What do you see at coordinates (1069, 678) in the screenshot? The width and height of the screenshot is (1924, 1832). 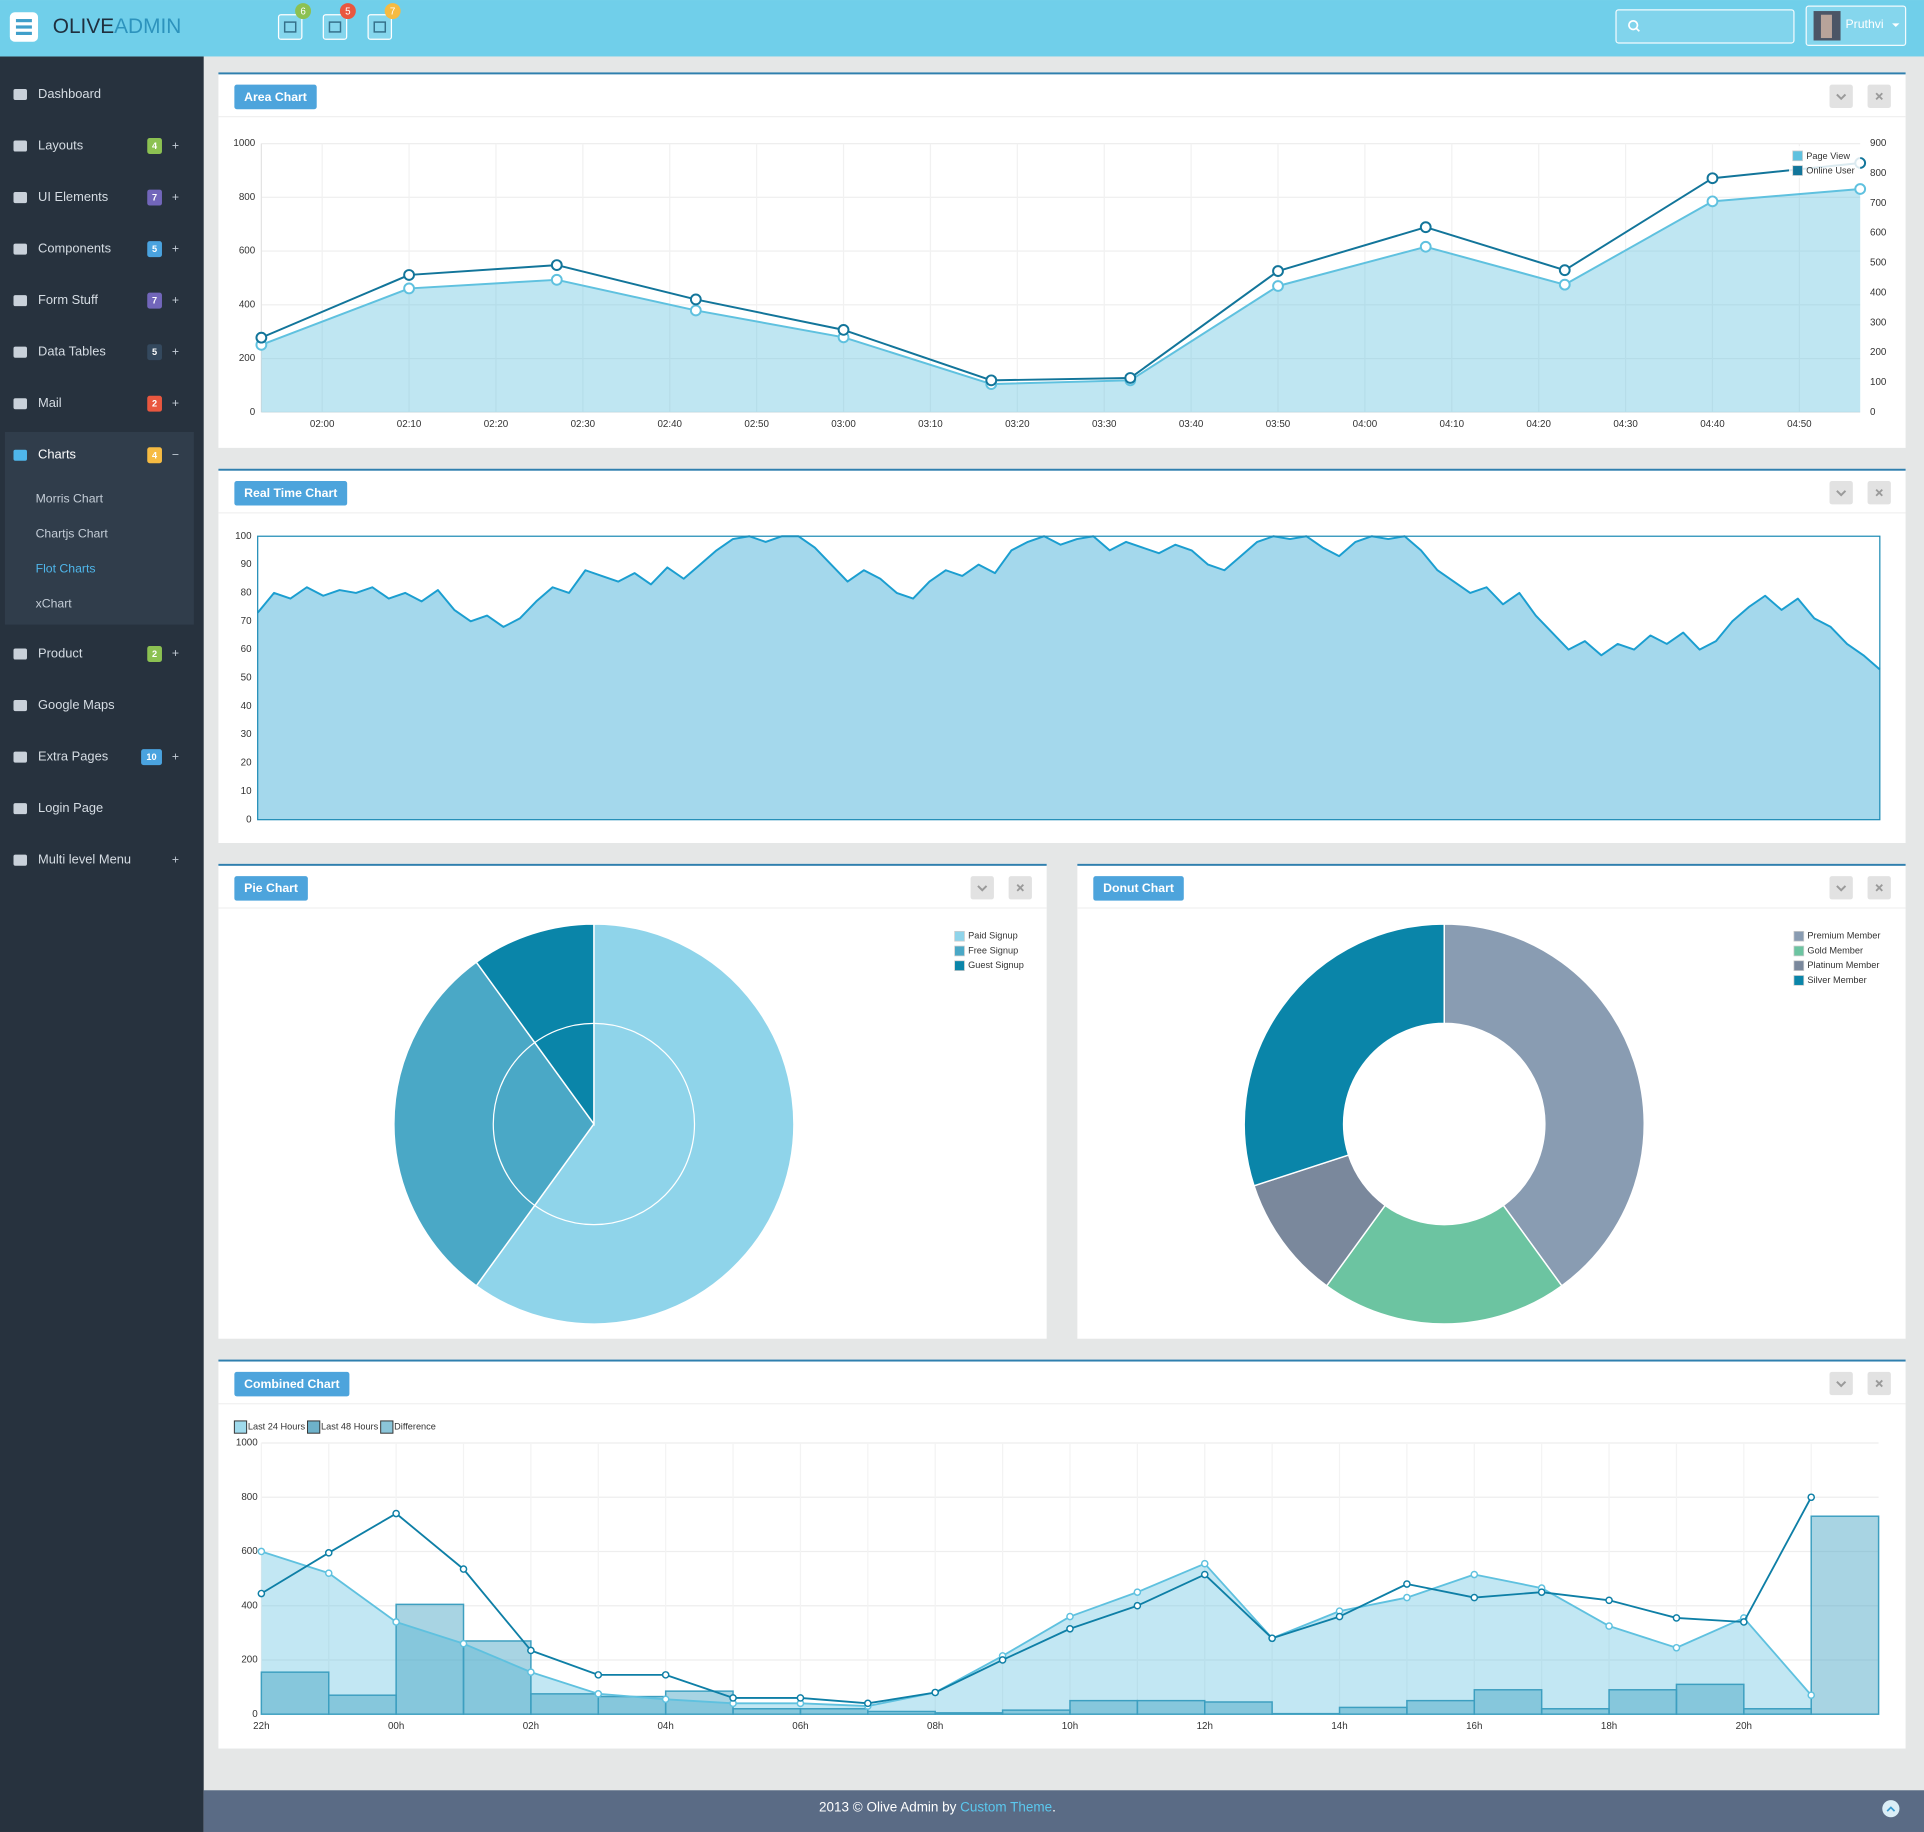 I see `plot-frame` at bounding box center [1069, 678].